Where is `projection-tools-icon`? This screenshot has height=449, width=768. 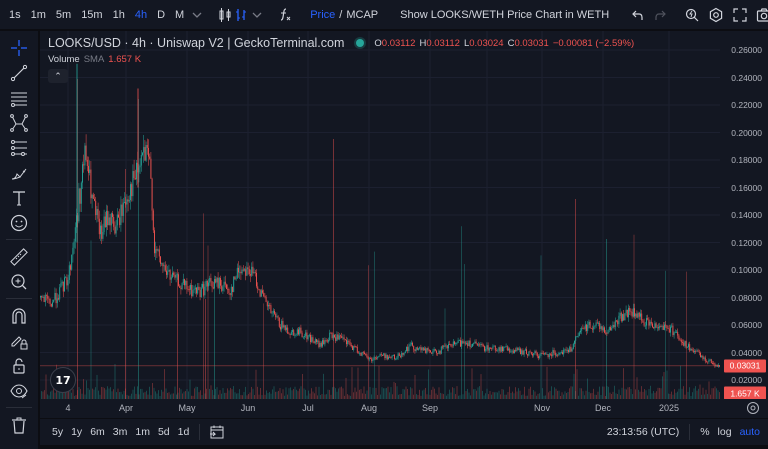 projection-tools-icon is located at coordinates (19, 147).